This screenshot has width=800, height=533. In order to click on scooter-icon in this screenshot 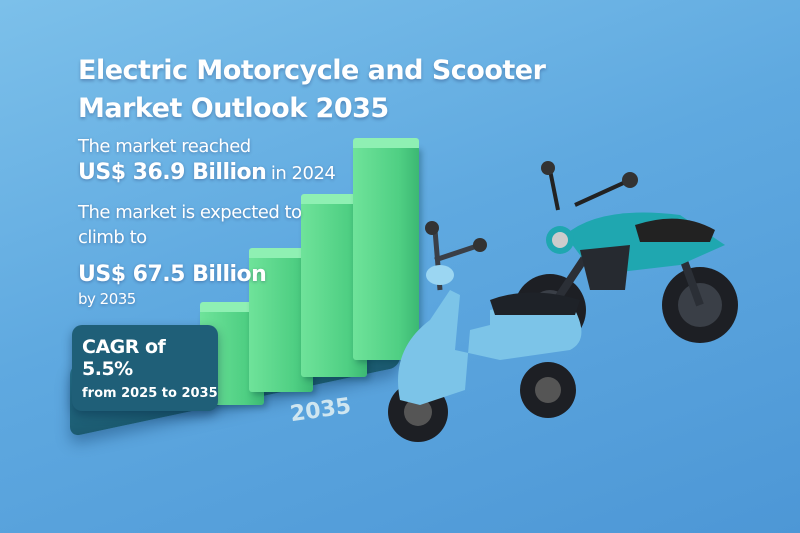, I will do `click(485, 331)`.